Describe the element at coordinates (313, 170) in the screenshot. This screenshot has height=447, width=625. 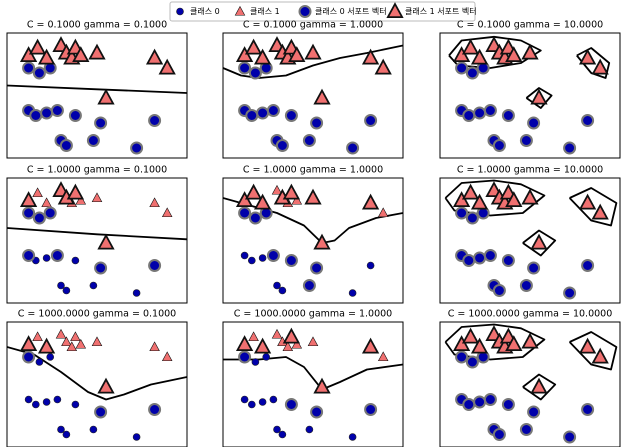
I see `subplot-title: C = 1.0000 gamma = 1.0000` at that location.